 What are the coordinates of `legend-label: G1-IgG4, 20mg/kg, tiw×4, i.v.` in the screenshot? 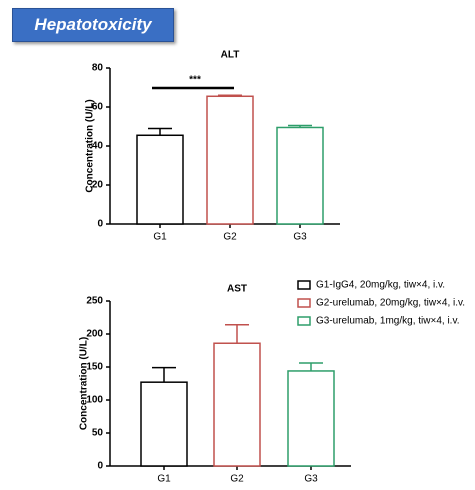 It's located at (380, 285).